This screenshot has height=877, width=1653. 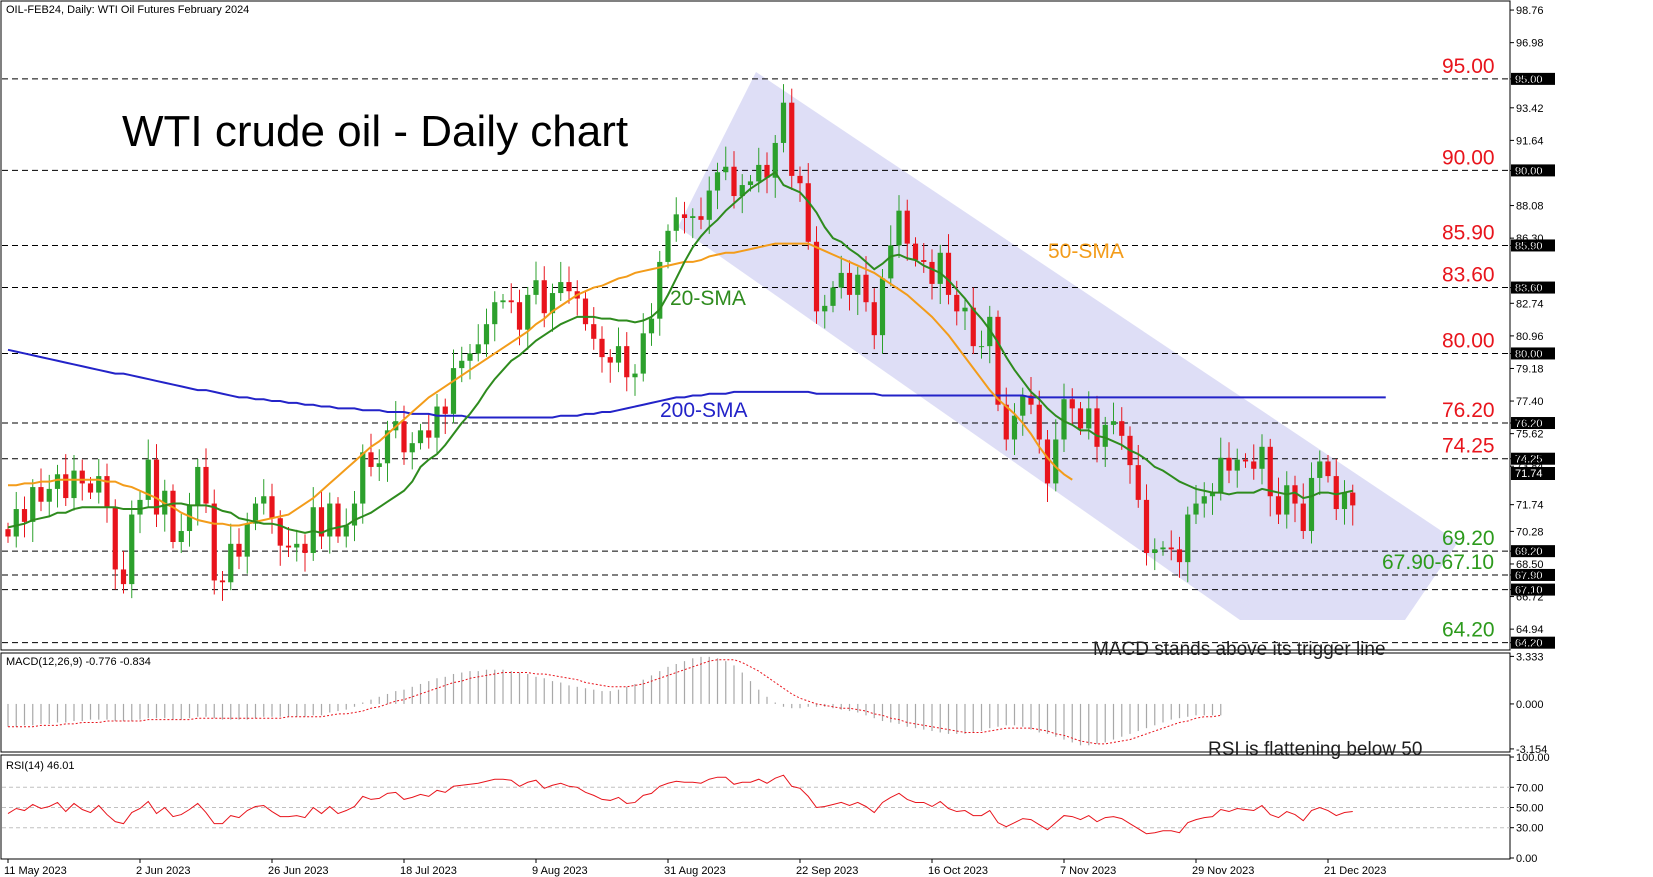 I want to click on sma200-line, so click(x=696, y=383).